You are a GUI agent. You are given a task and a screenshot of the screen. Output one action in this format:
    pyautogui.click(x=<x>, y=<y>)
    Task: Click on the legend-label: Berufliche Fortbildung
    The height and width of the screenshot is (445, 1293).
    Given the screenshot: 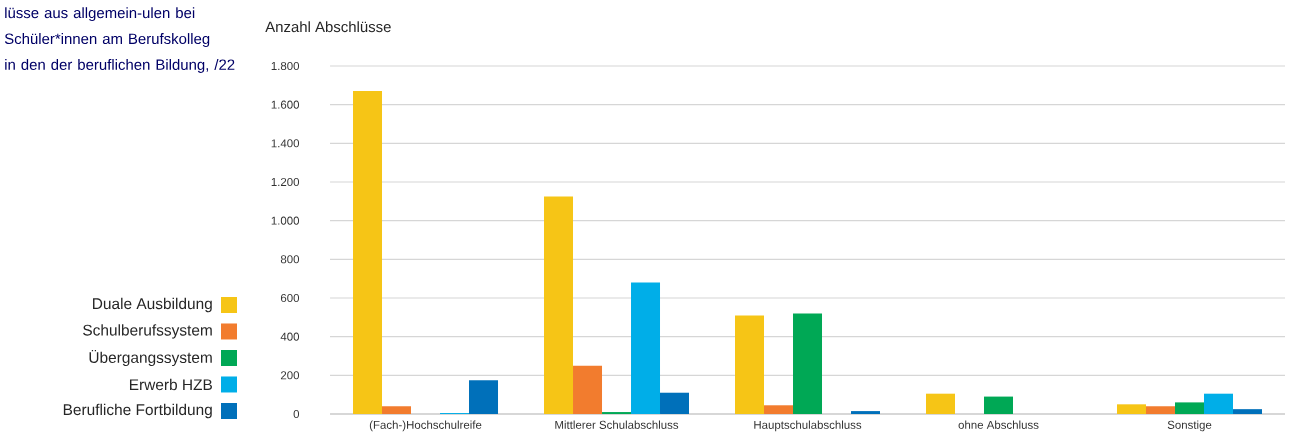 What is the action you would take?
    pyautogui.click(x=137, y=411)
    